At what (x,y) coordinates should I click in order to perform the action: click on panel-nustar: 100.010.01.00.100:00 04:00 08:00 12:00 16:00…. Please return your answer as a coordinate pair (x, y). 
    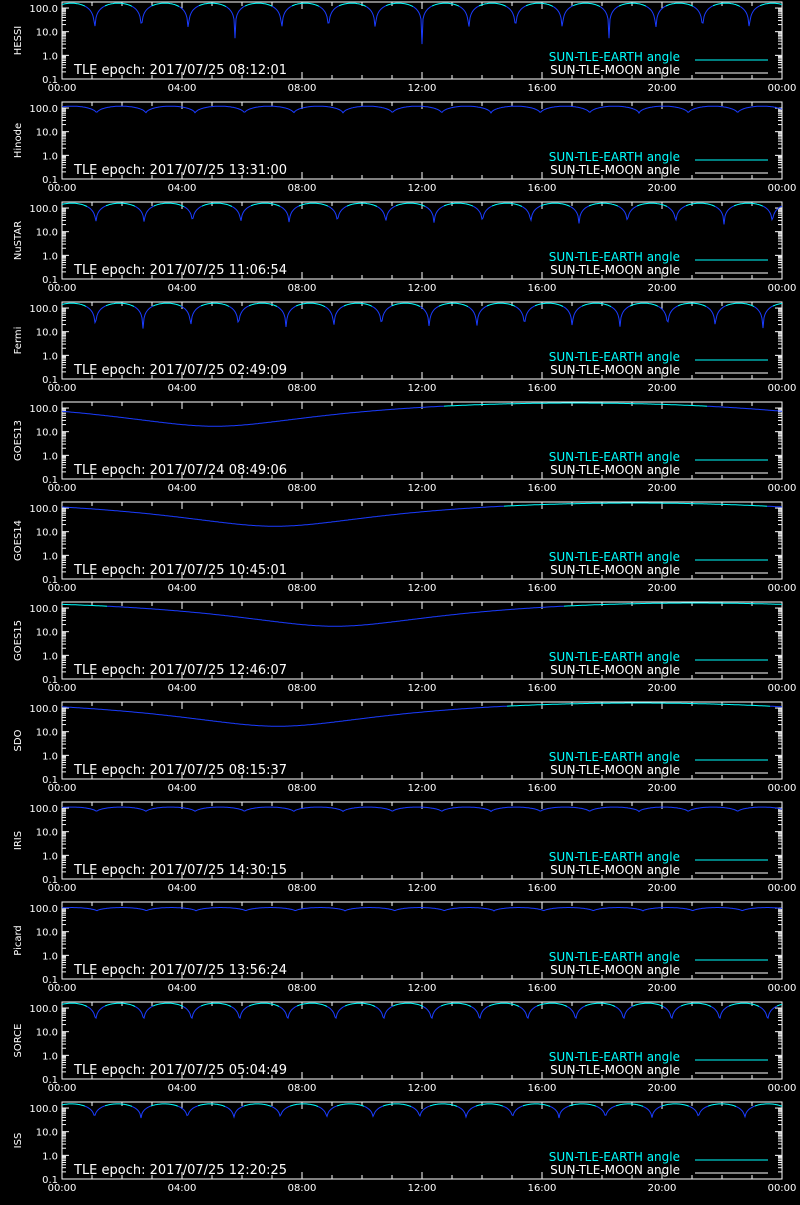
    Looking at the image, I should click on (404, 247).